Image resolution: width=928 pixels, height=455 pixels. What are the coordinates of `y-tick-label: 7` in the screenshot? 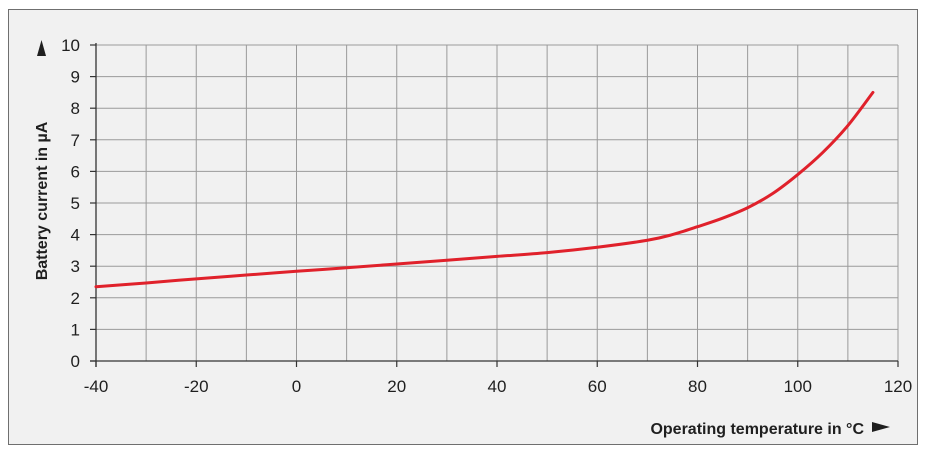 It's located at (75, 140).